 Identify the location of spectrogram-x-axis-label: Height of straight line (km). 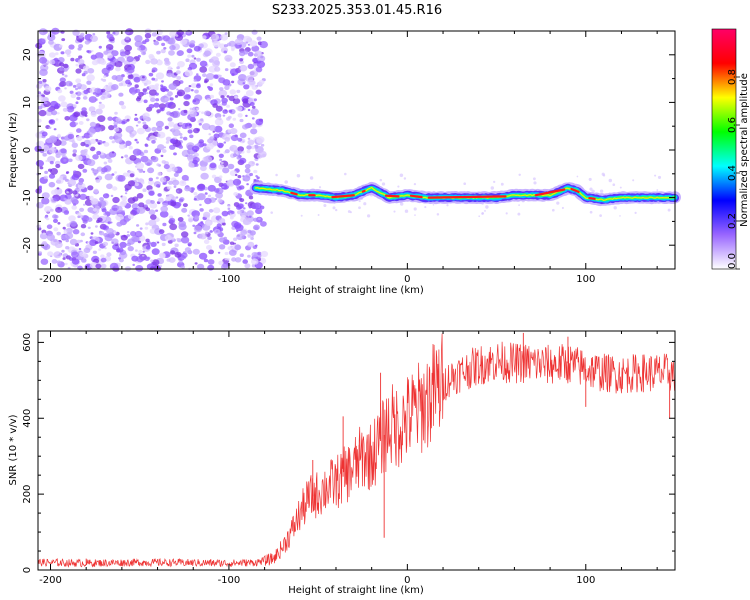
(356, 290).